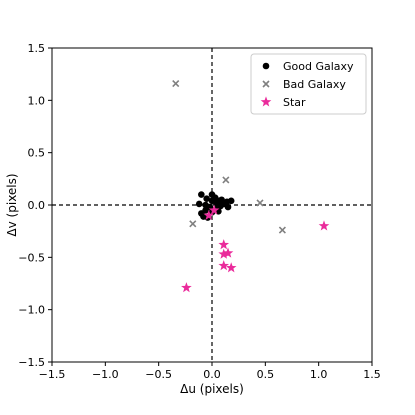  What do you see at coordinates (266, 101) in the screenshot?
I see `legend-marker-star` at bounding box center [266, 101].